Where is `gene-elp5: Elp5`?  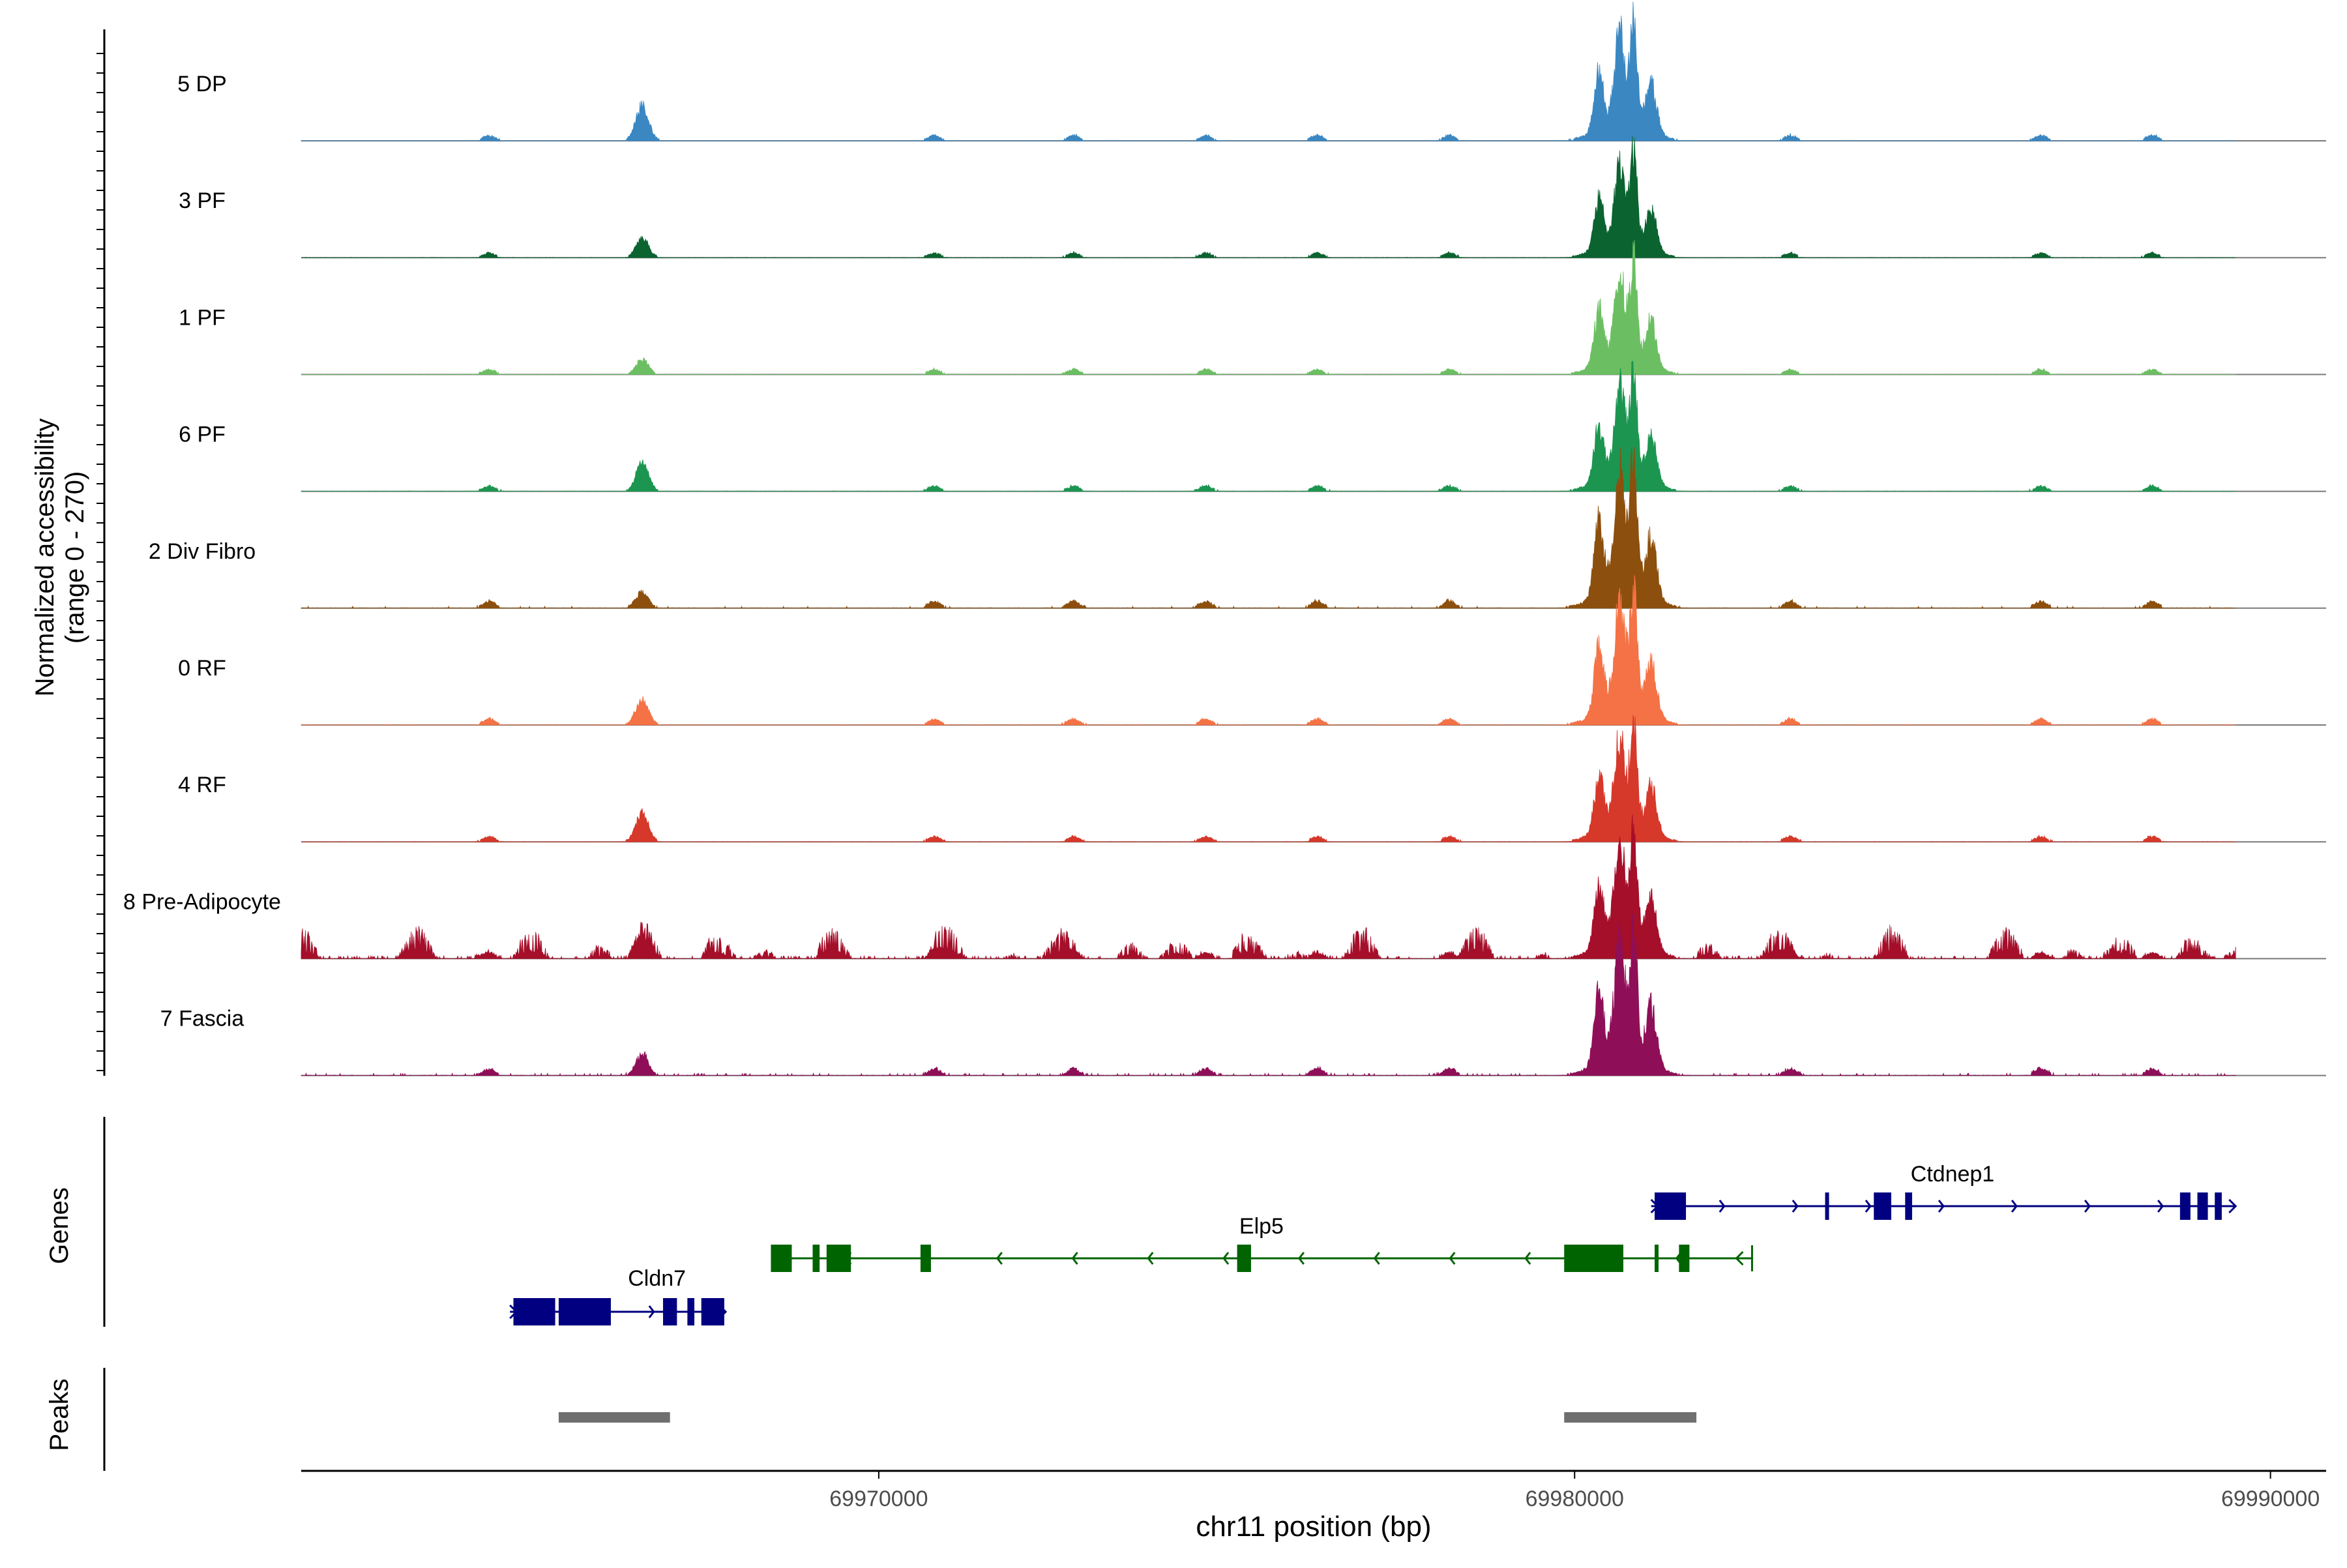
gene-elp5: Elp5 is located at coordinates (1262, 1243).